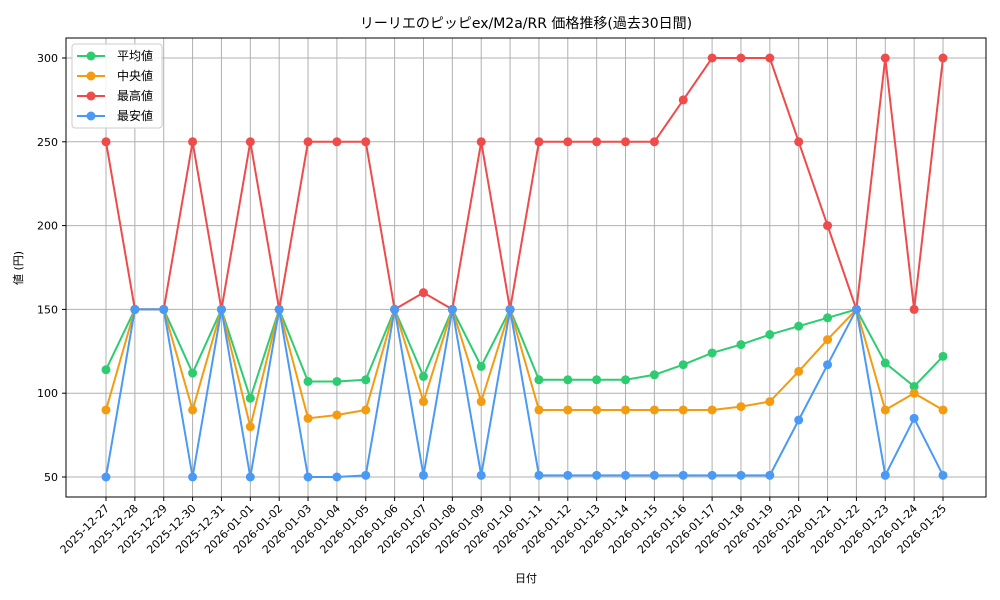  What do you see at coordinates (135, 95) in the screenshot?
I see `legend-label: 最高値` at bounding box center [135, 95].